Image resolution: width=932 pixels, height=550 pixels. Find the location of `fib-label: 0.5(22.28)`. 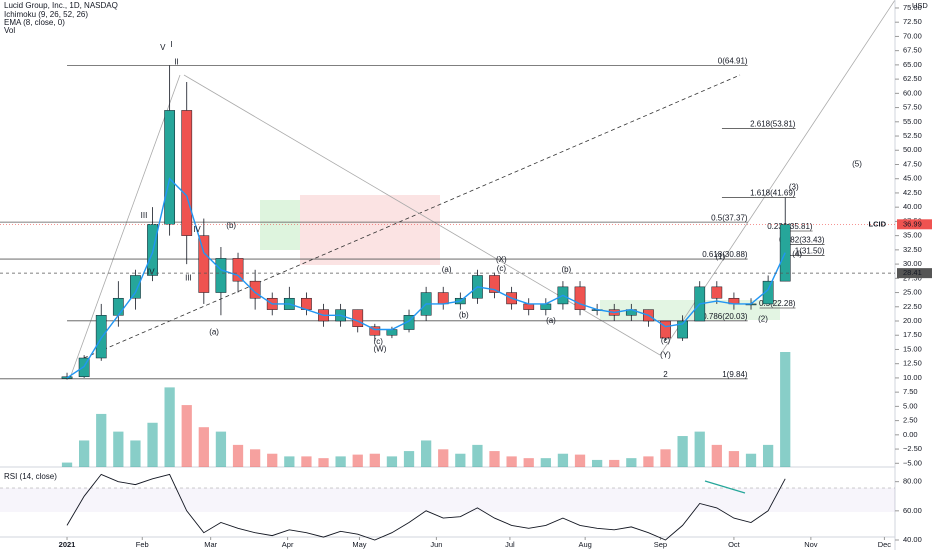

fib-label: 0.5(22.28) is located at coordinates (777, 303).